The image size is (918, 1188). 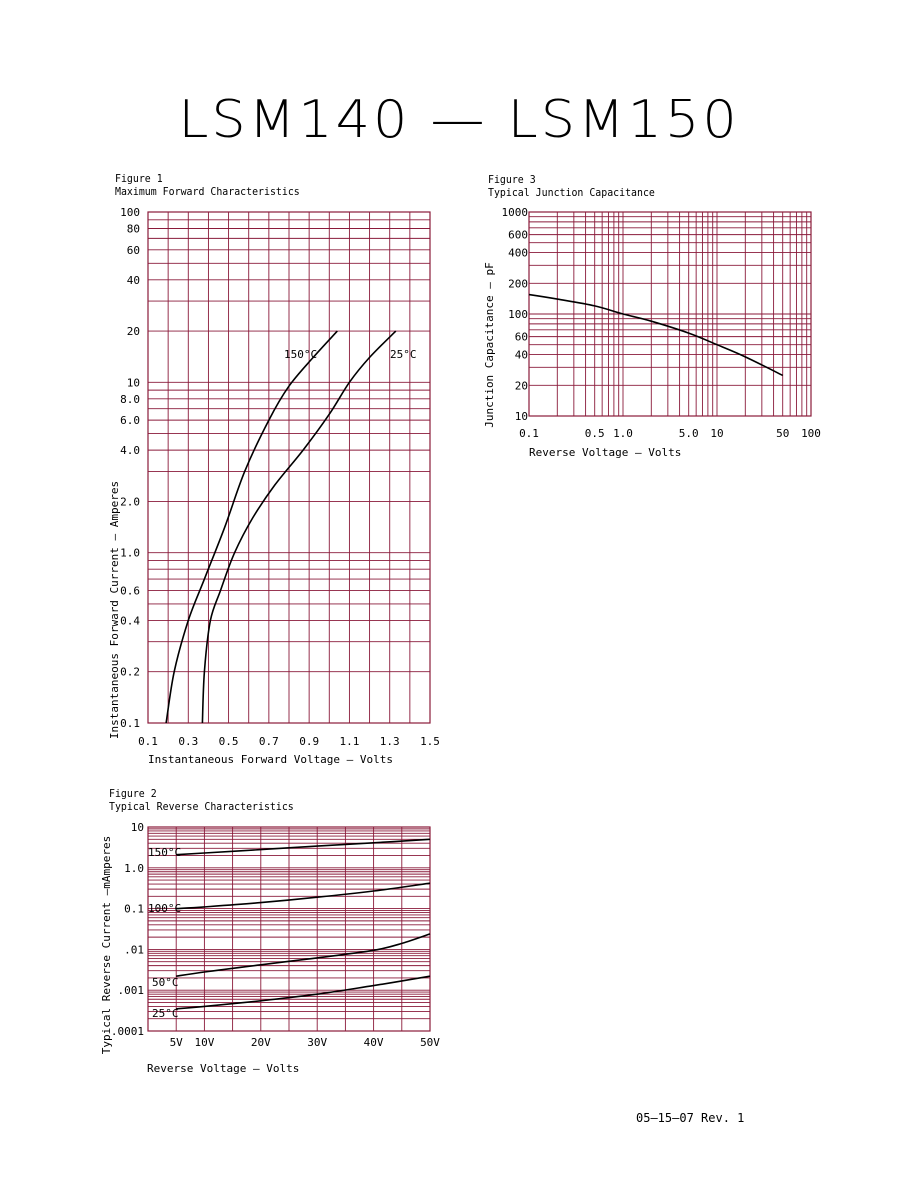 What do you see at coordinates (390, 741) in the screenshot?
I see `fig1-x-tick-label: 1.3` at bounding box center [390, 741].